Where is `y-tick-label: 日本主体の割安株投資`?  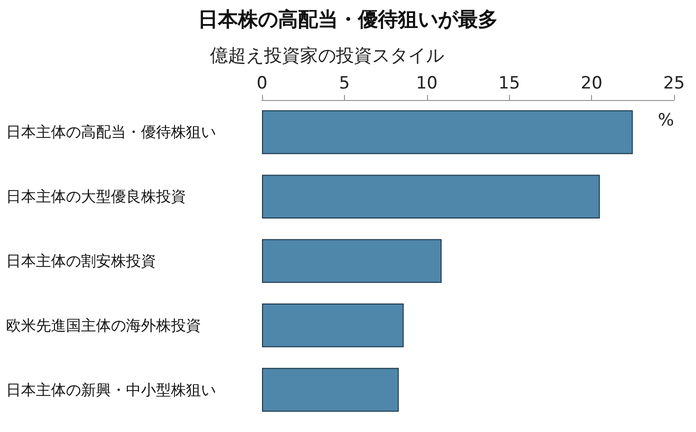
y-tick-label: 日本主体の割安株投資 is located at coordinates (81, 261).